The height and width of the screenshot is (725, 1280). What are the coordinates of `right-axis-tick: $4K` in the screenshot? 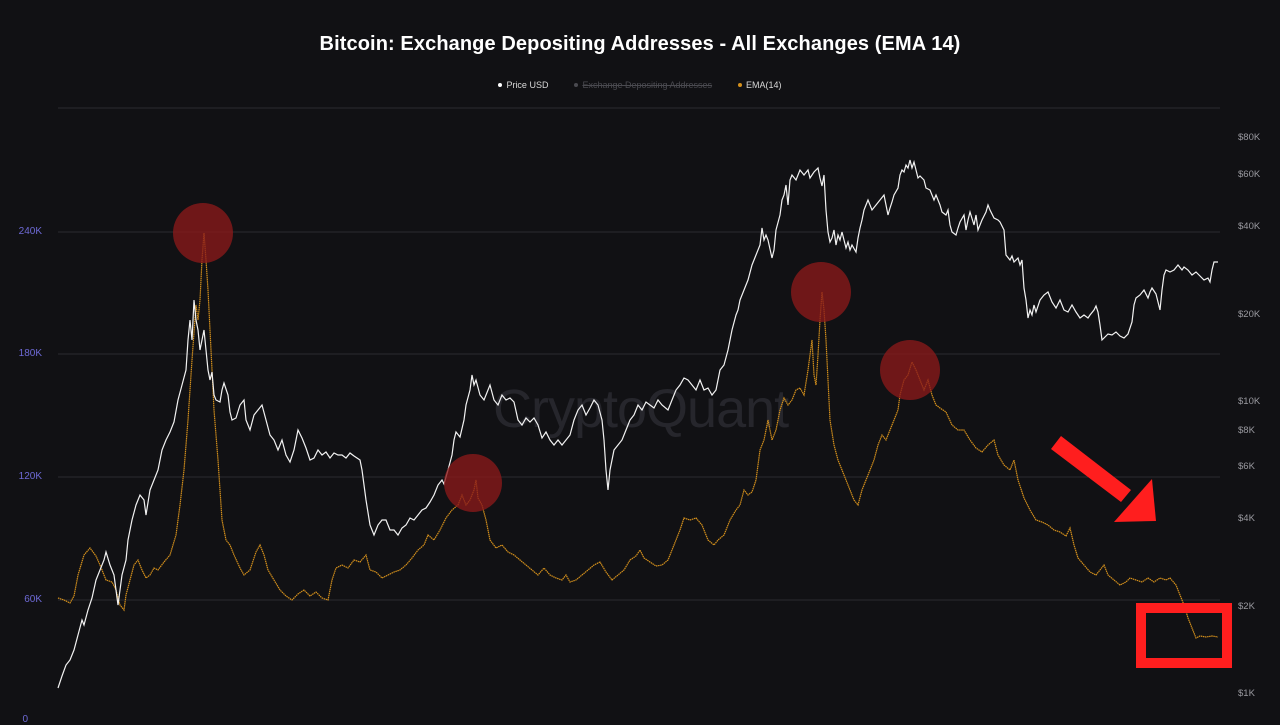 It's located at (1246, 518).